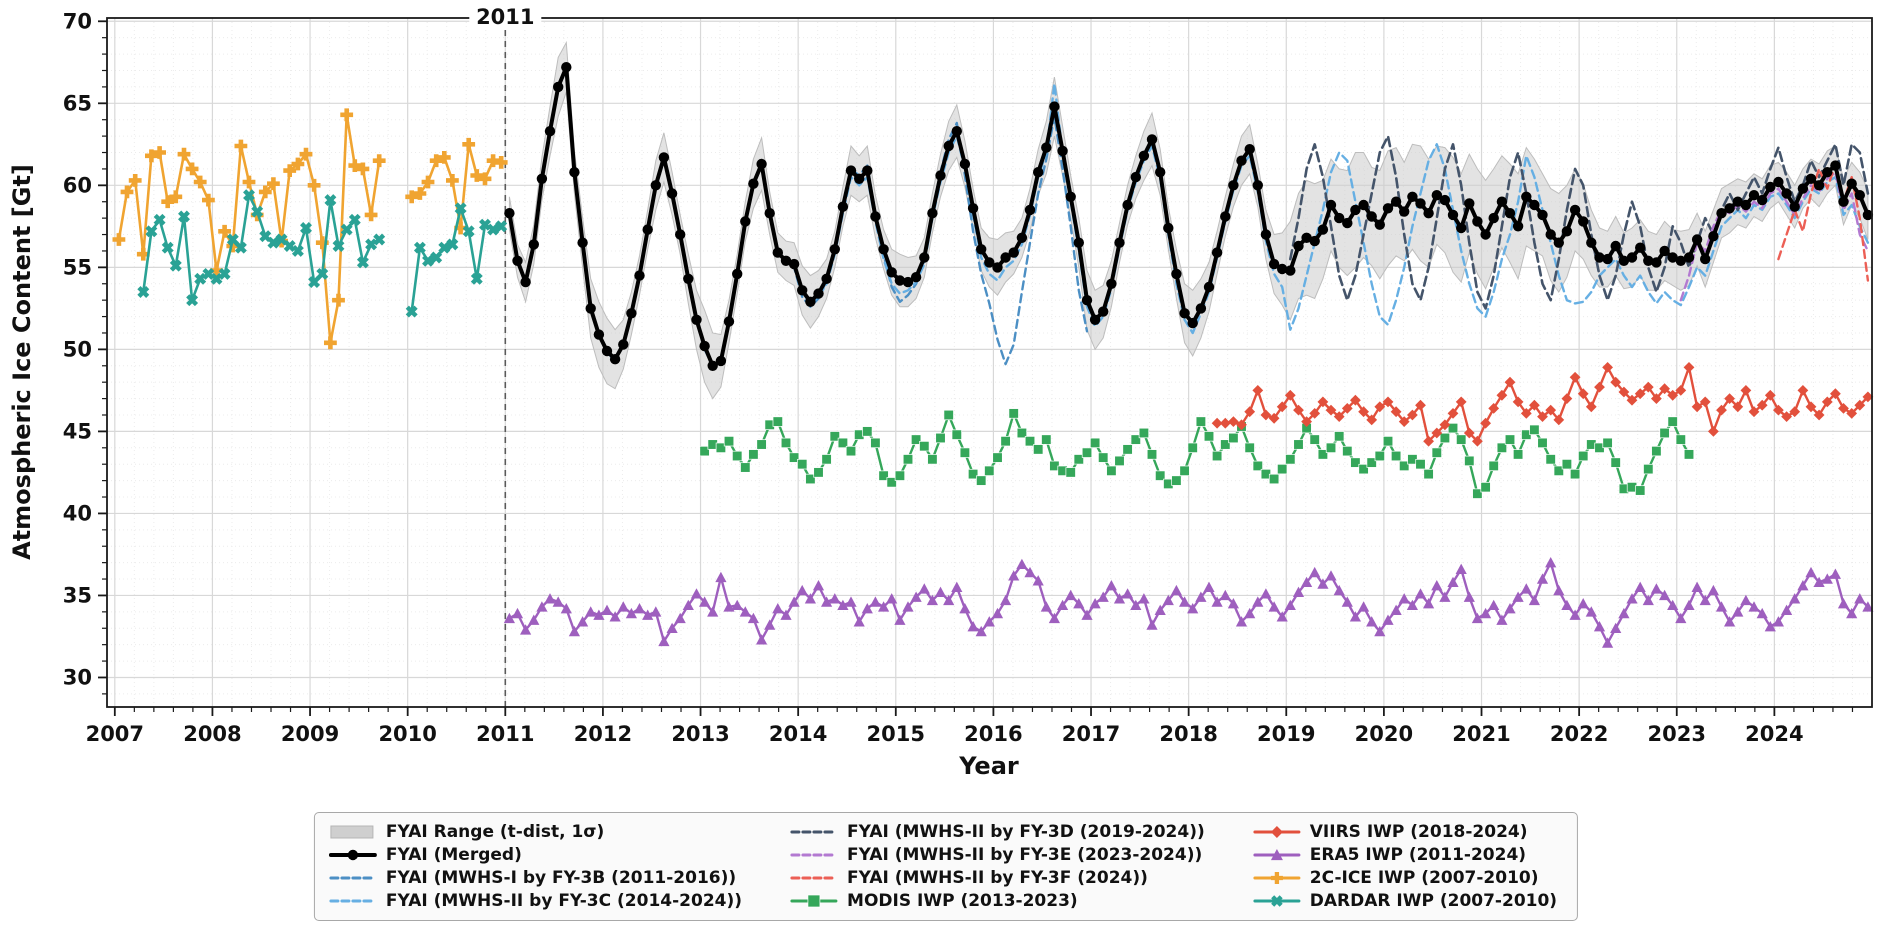 This screenshot has height=946, width=1892. What do you see at coordinates (407, 734) in the screenshot?
I see `x-tick-label: 2010` at bounding box center [407, 734].